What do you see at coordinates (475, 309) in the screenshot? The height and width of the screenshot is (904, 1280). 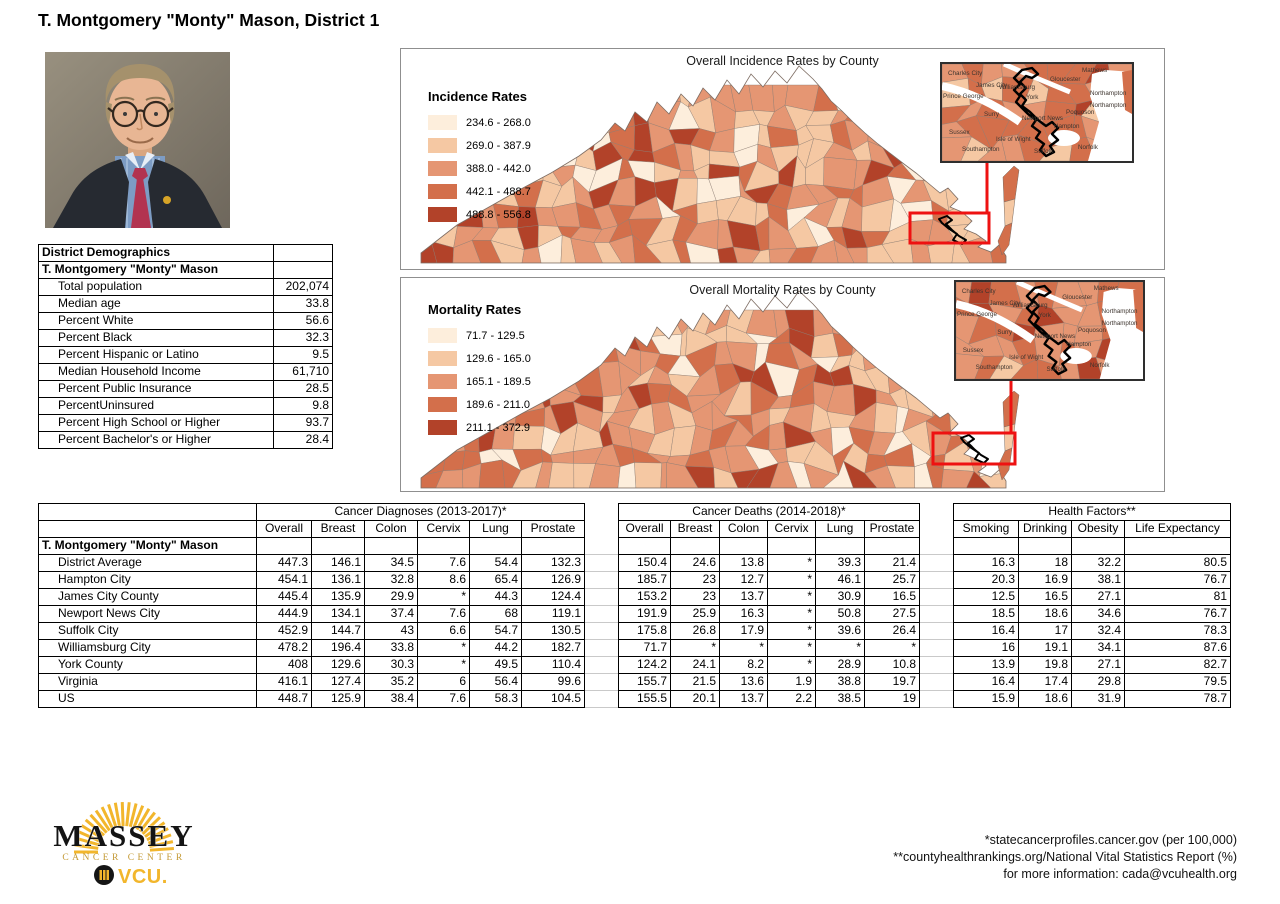 I see `legend-title: Mortality Rates` at bounding box center [475, 309].